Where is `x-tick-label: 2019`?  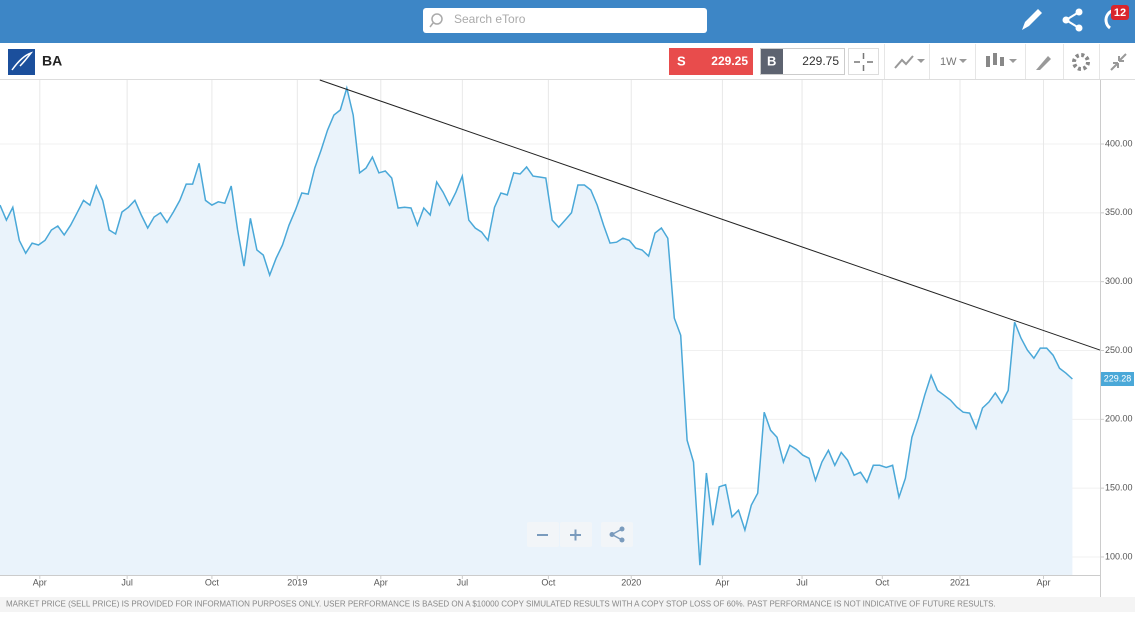
x-tick-label: 2019 is located at coordinates (297, 582).